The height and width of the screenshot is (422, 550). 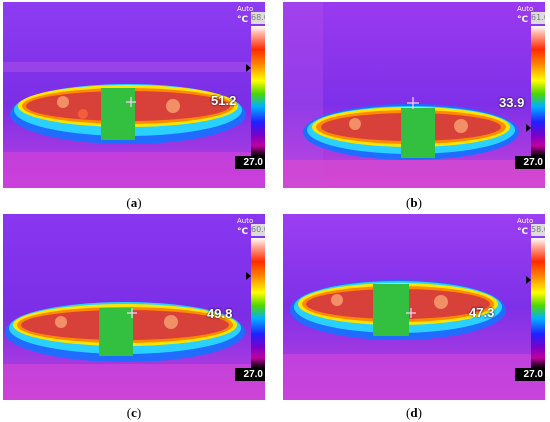 What do you see at coordinates (134, 412) in the screenshot?
I see `caption-c: (c)` at bounding box center [134, 412].